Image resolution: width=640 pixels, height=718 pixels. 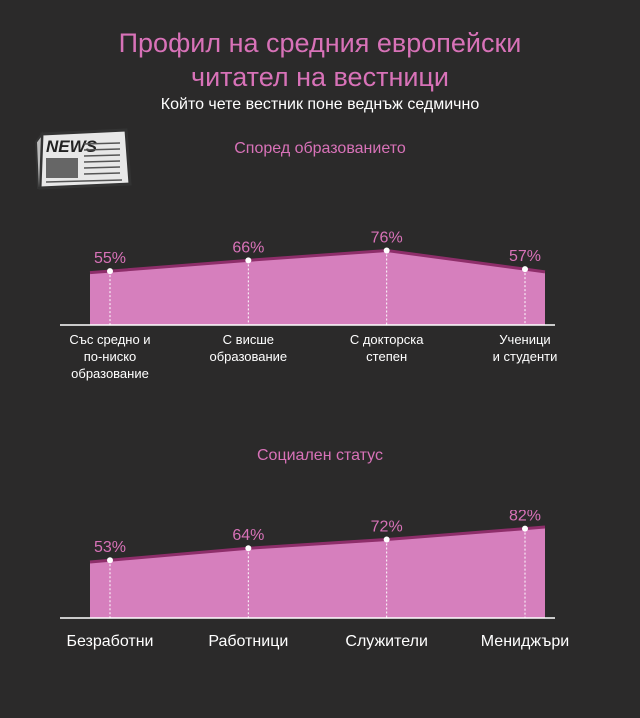 I want to click on social-status-data-label: 64%, so click(x=248, y=535).